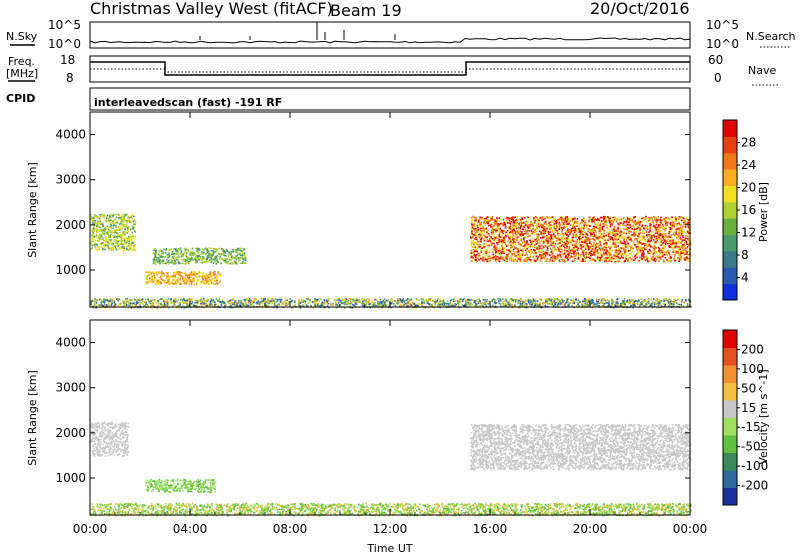  What do you see at coordinates (390, 70) in the screenshot?
I see `nave-series` at bounding box center [390, 70].